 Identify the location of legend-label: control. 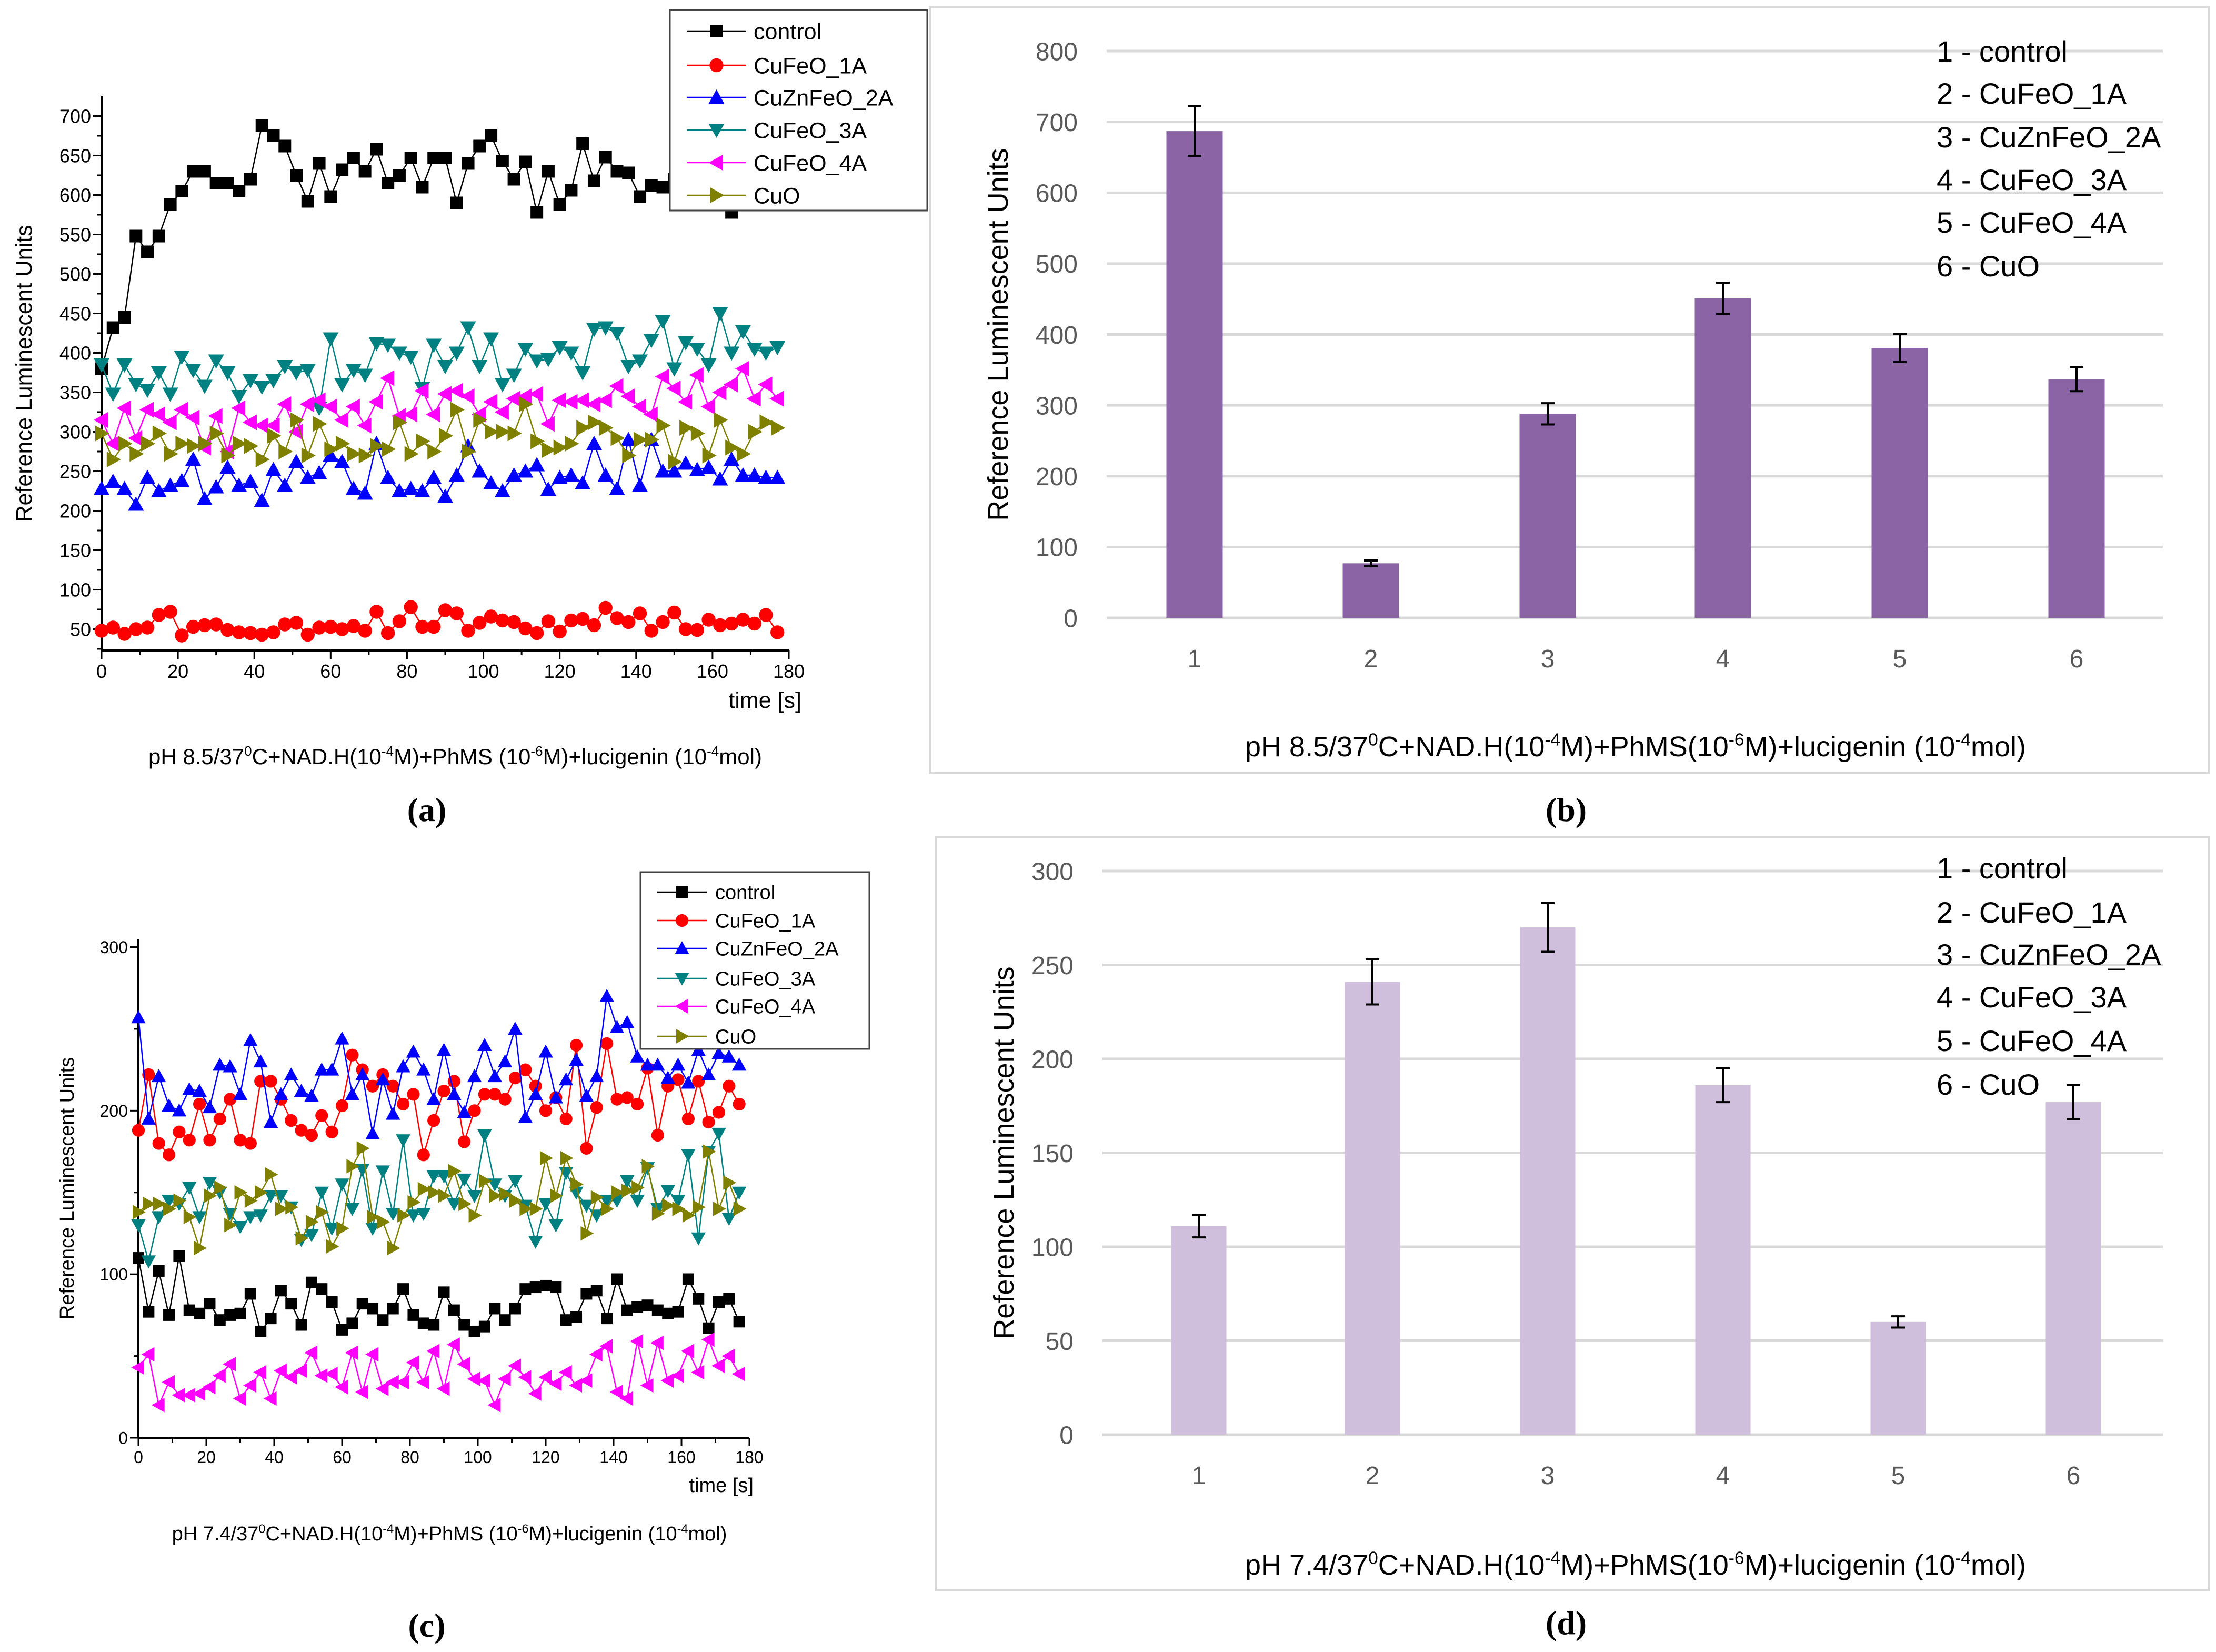
(787, 31).